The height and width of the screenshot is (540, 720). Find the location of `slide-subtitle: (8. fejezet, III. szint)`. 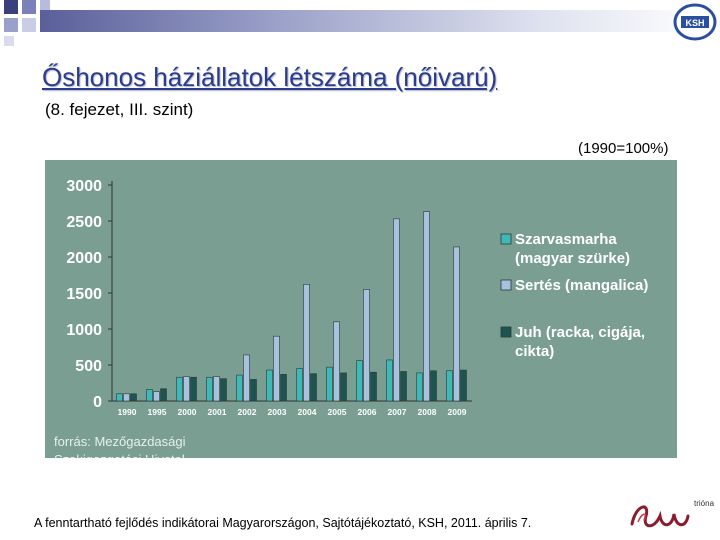

slide-subtitle: (8. fejezet, III. szint) is located at coordinates (119, 109).